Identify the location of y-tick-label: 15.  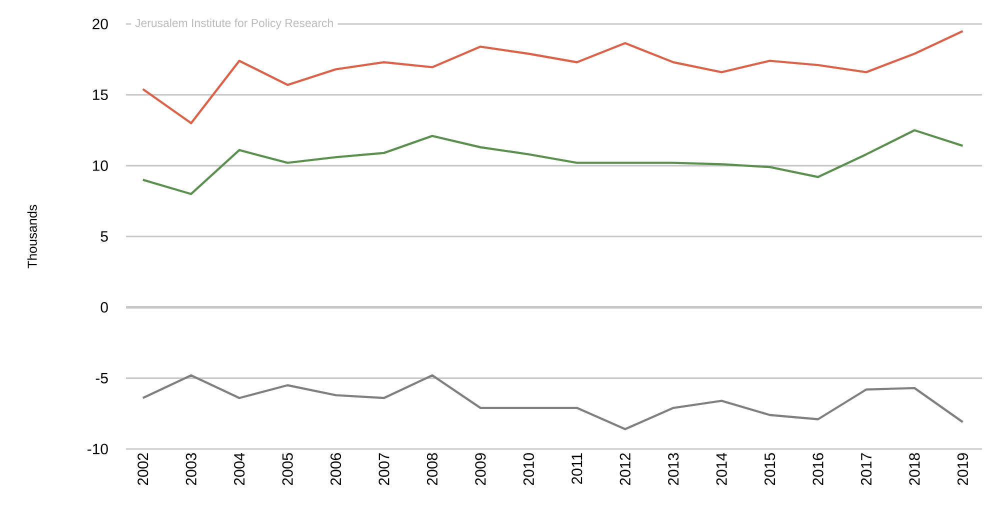
(100, 95).